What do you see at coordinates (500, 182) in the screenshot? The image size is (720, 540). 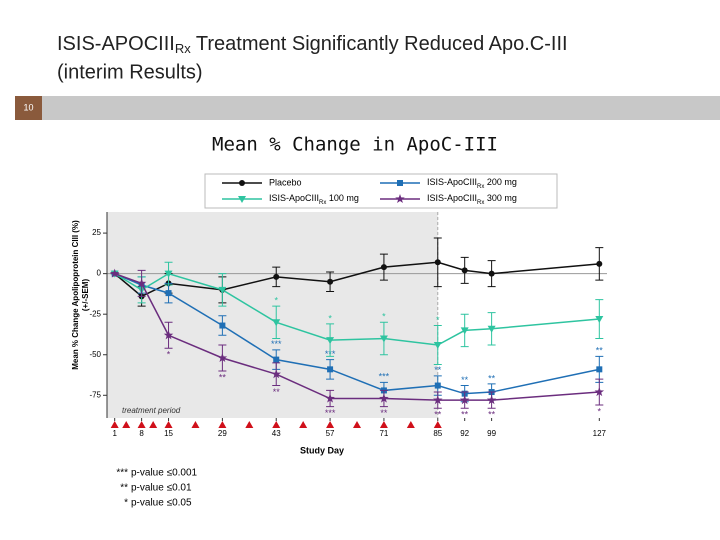 I see `legend-label-part: 200 mg` at bounding box center [500, 182].